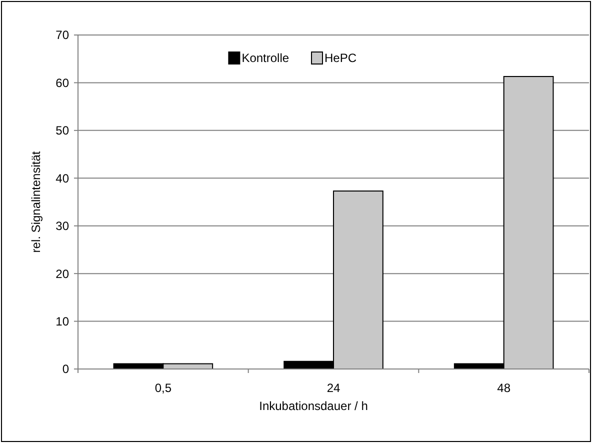 This screenshot has height=446, width=595. Describe the element at coordinates (36, 201) in the screenshot. I see `y-axis-title: rel. Signalintensität` at that location.